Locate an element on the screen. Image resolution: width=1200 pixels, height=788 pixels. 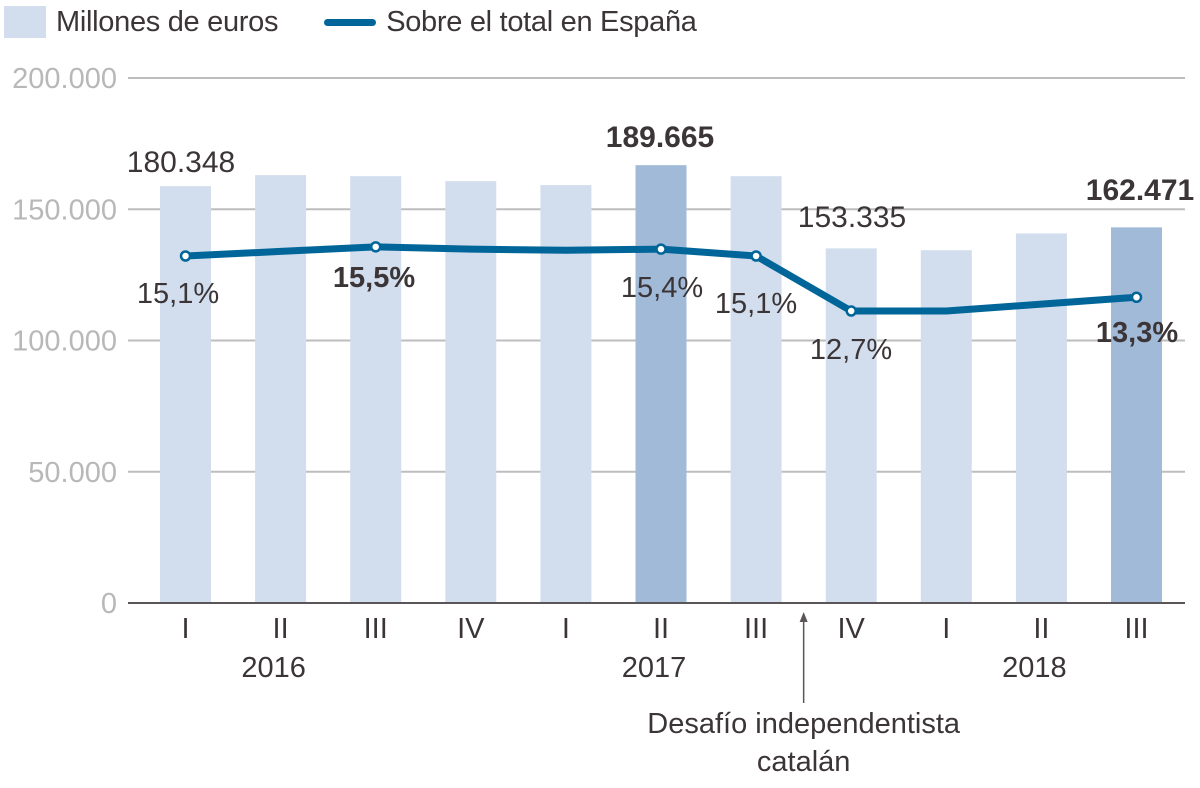
y-tick-label: 100.000 is located at coordinates (64, 342).